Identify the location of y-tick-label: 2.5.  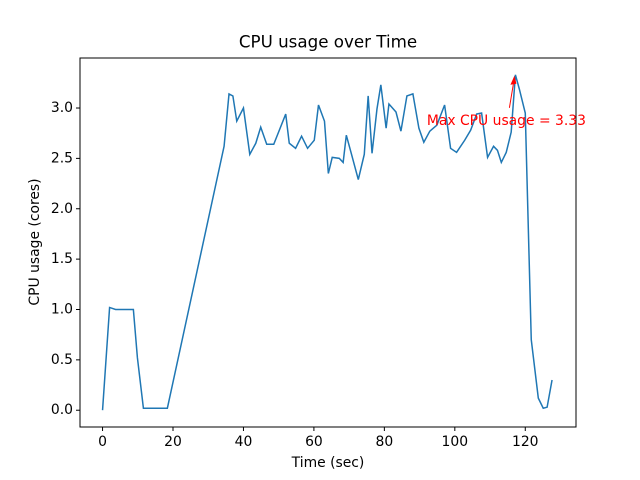
(62, 158).